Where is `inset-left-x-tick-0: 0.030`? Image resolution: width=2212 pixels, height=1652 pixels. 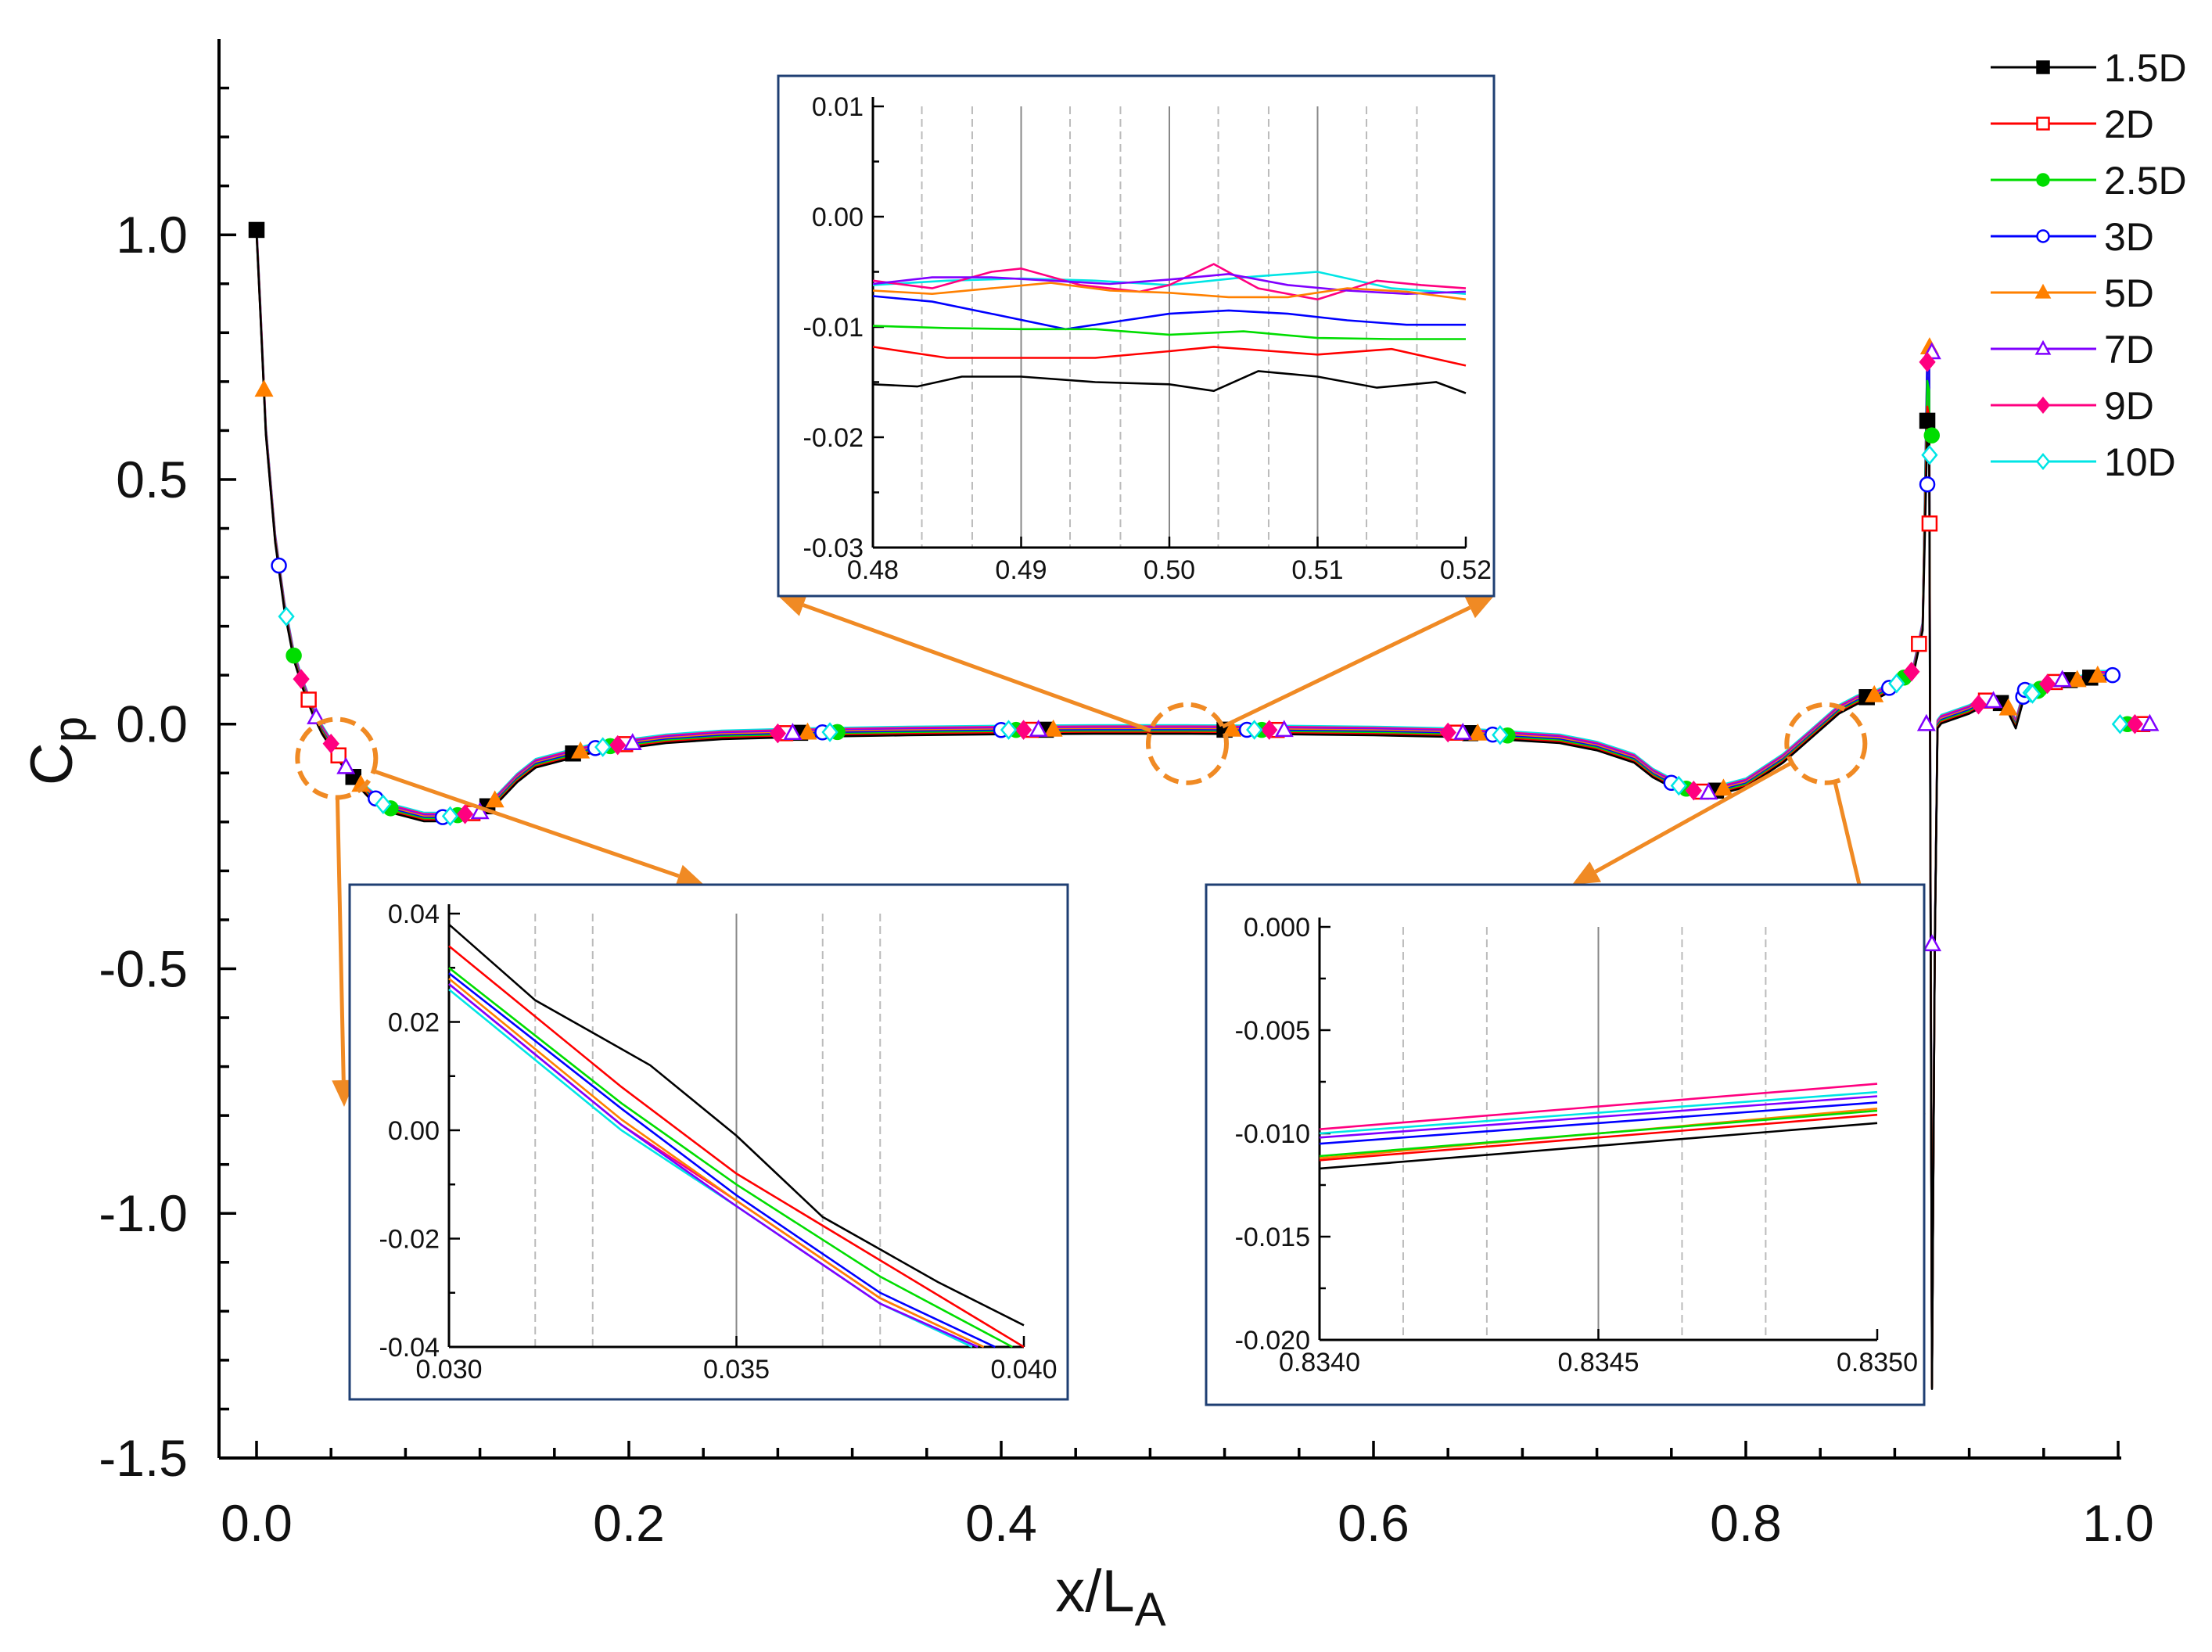
inset-left-x-tick-0: 0.030 is located at coordinates (448, 1370).